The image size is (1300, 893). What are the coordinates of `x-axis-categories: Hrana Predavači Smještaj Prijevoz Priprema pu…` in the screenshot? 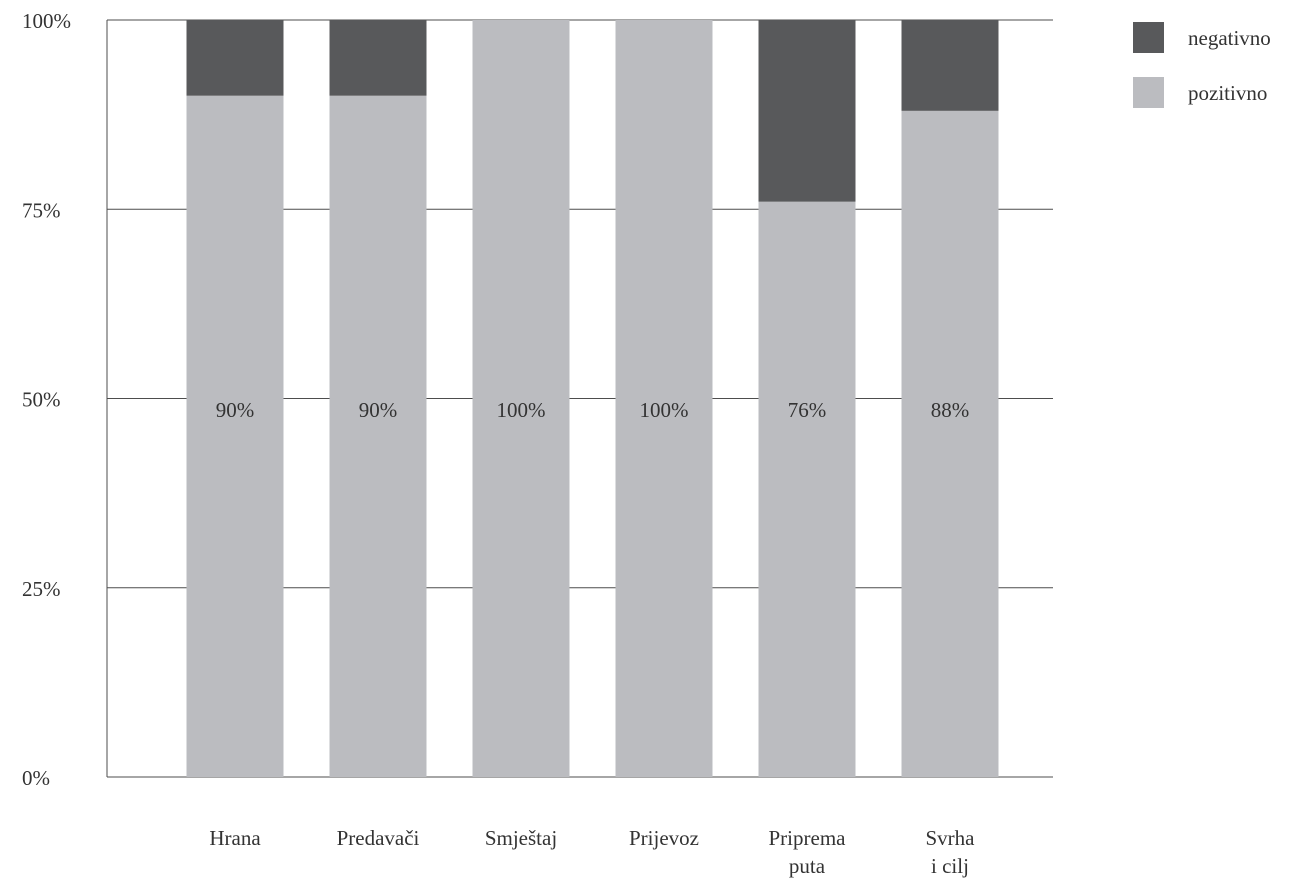 It's located at (592, 852).